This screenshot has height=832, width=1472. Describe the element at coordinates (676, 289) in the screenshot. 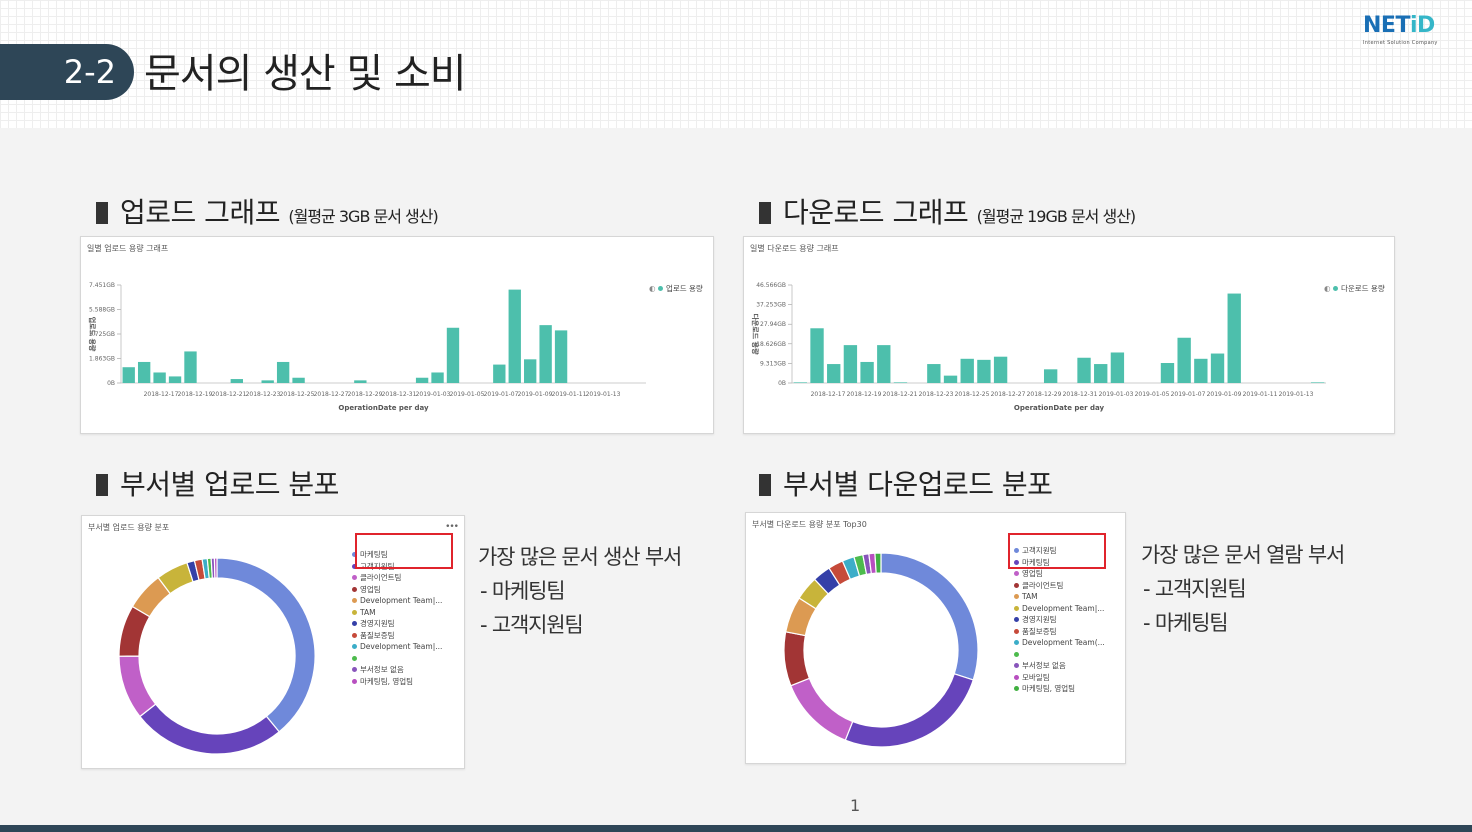

I see `upload-legend: ◐ 업로드 용량` at that location.